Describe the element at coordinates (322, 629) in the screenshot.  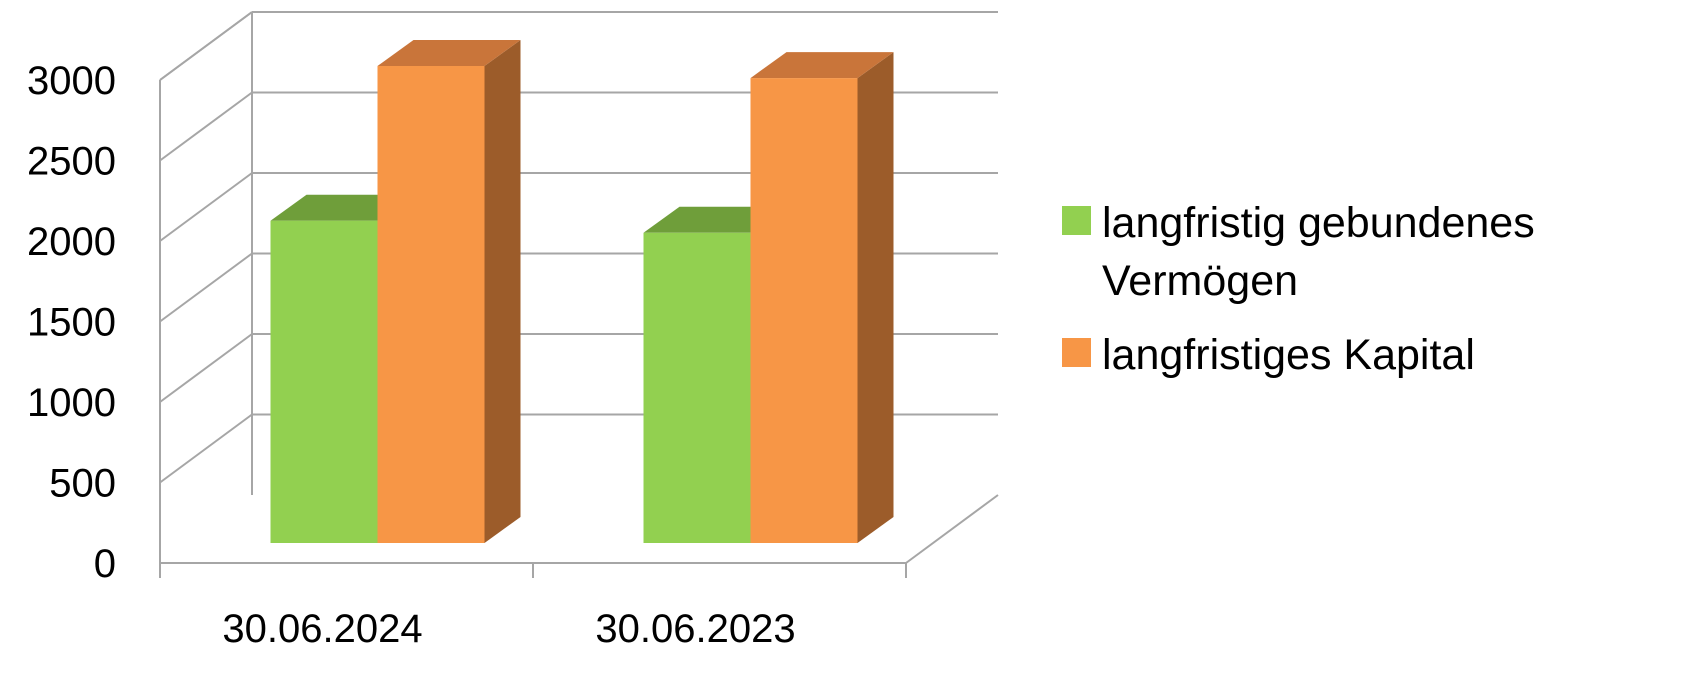
I see `x-tick-label: 30.06.2024` at that location.